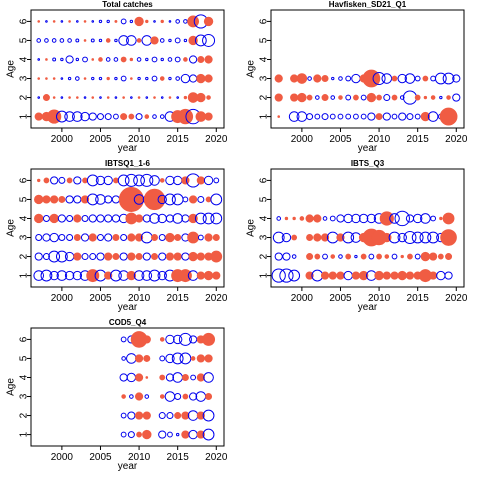 The width and height of the screenshot is (480, 480). What do you see at coordinates (178, 139) in the screenshot?
I see `x-tick-label: 2015` at bounding box center [178, 139].